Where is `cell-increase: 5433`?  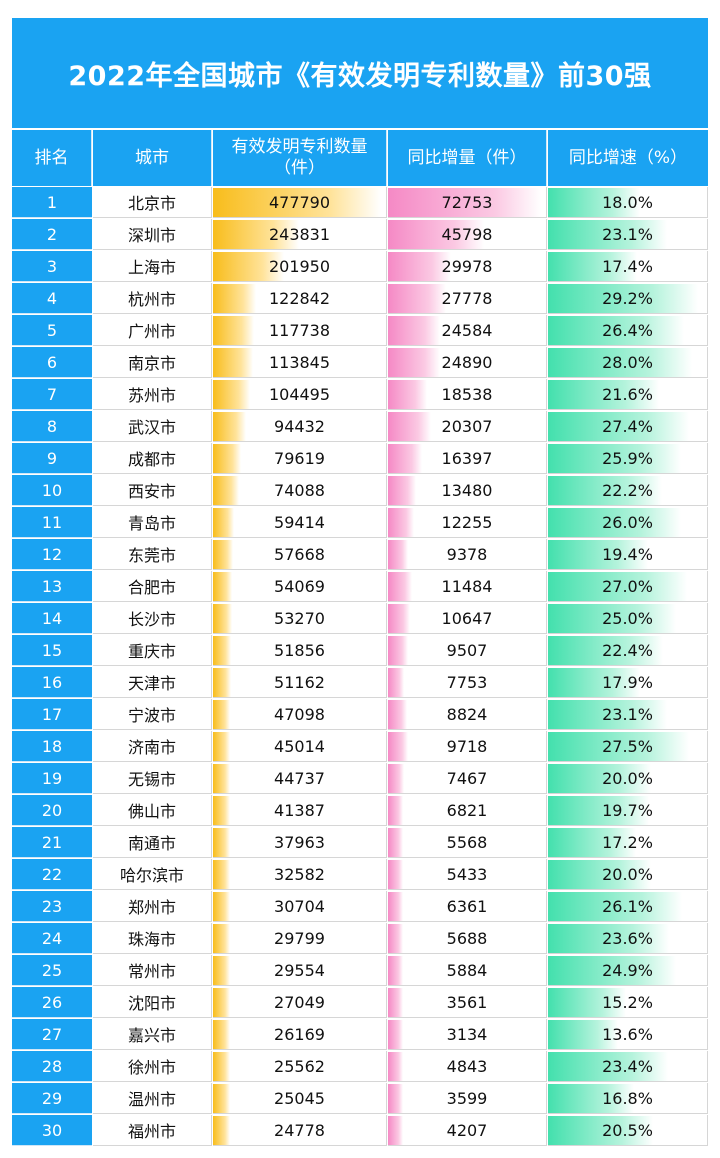
cell-increase: 5433 is located at coordinates (467, 874).